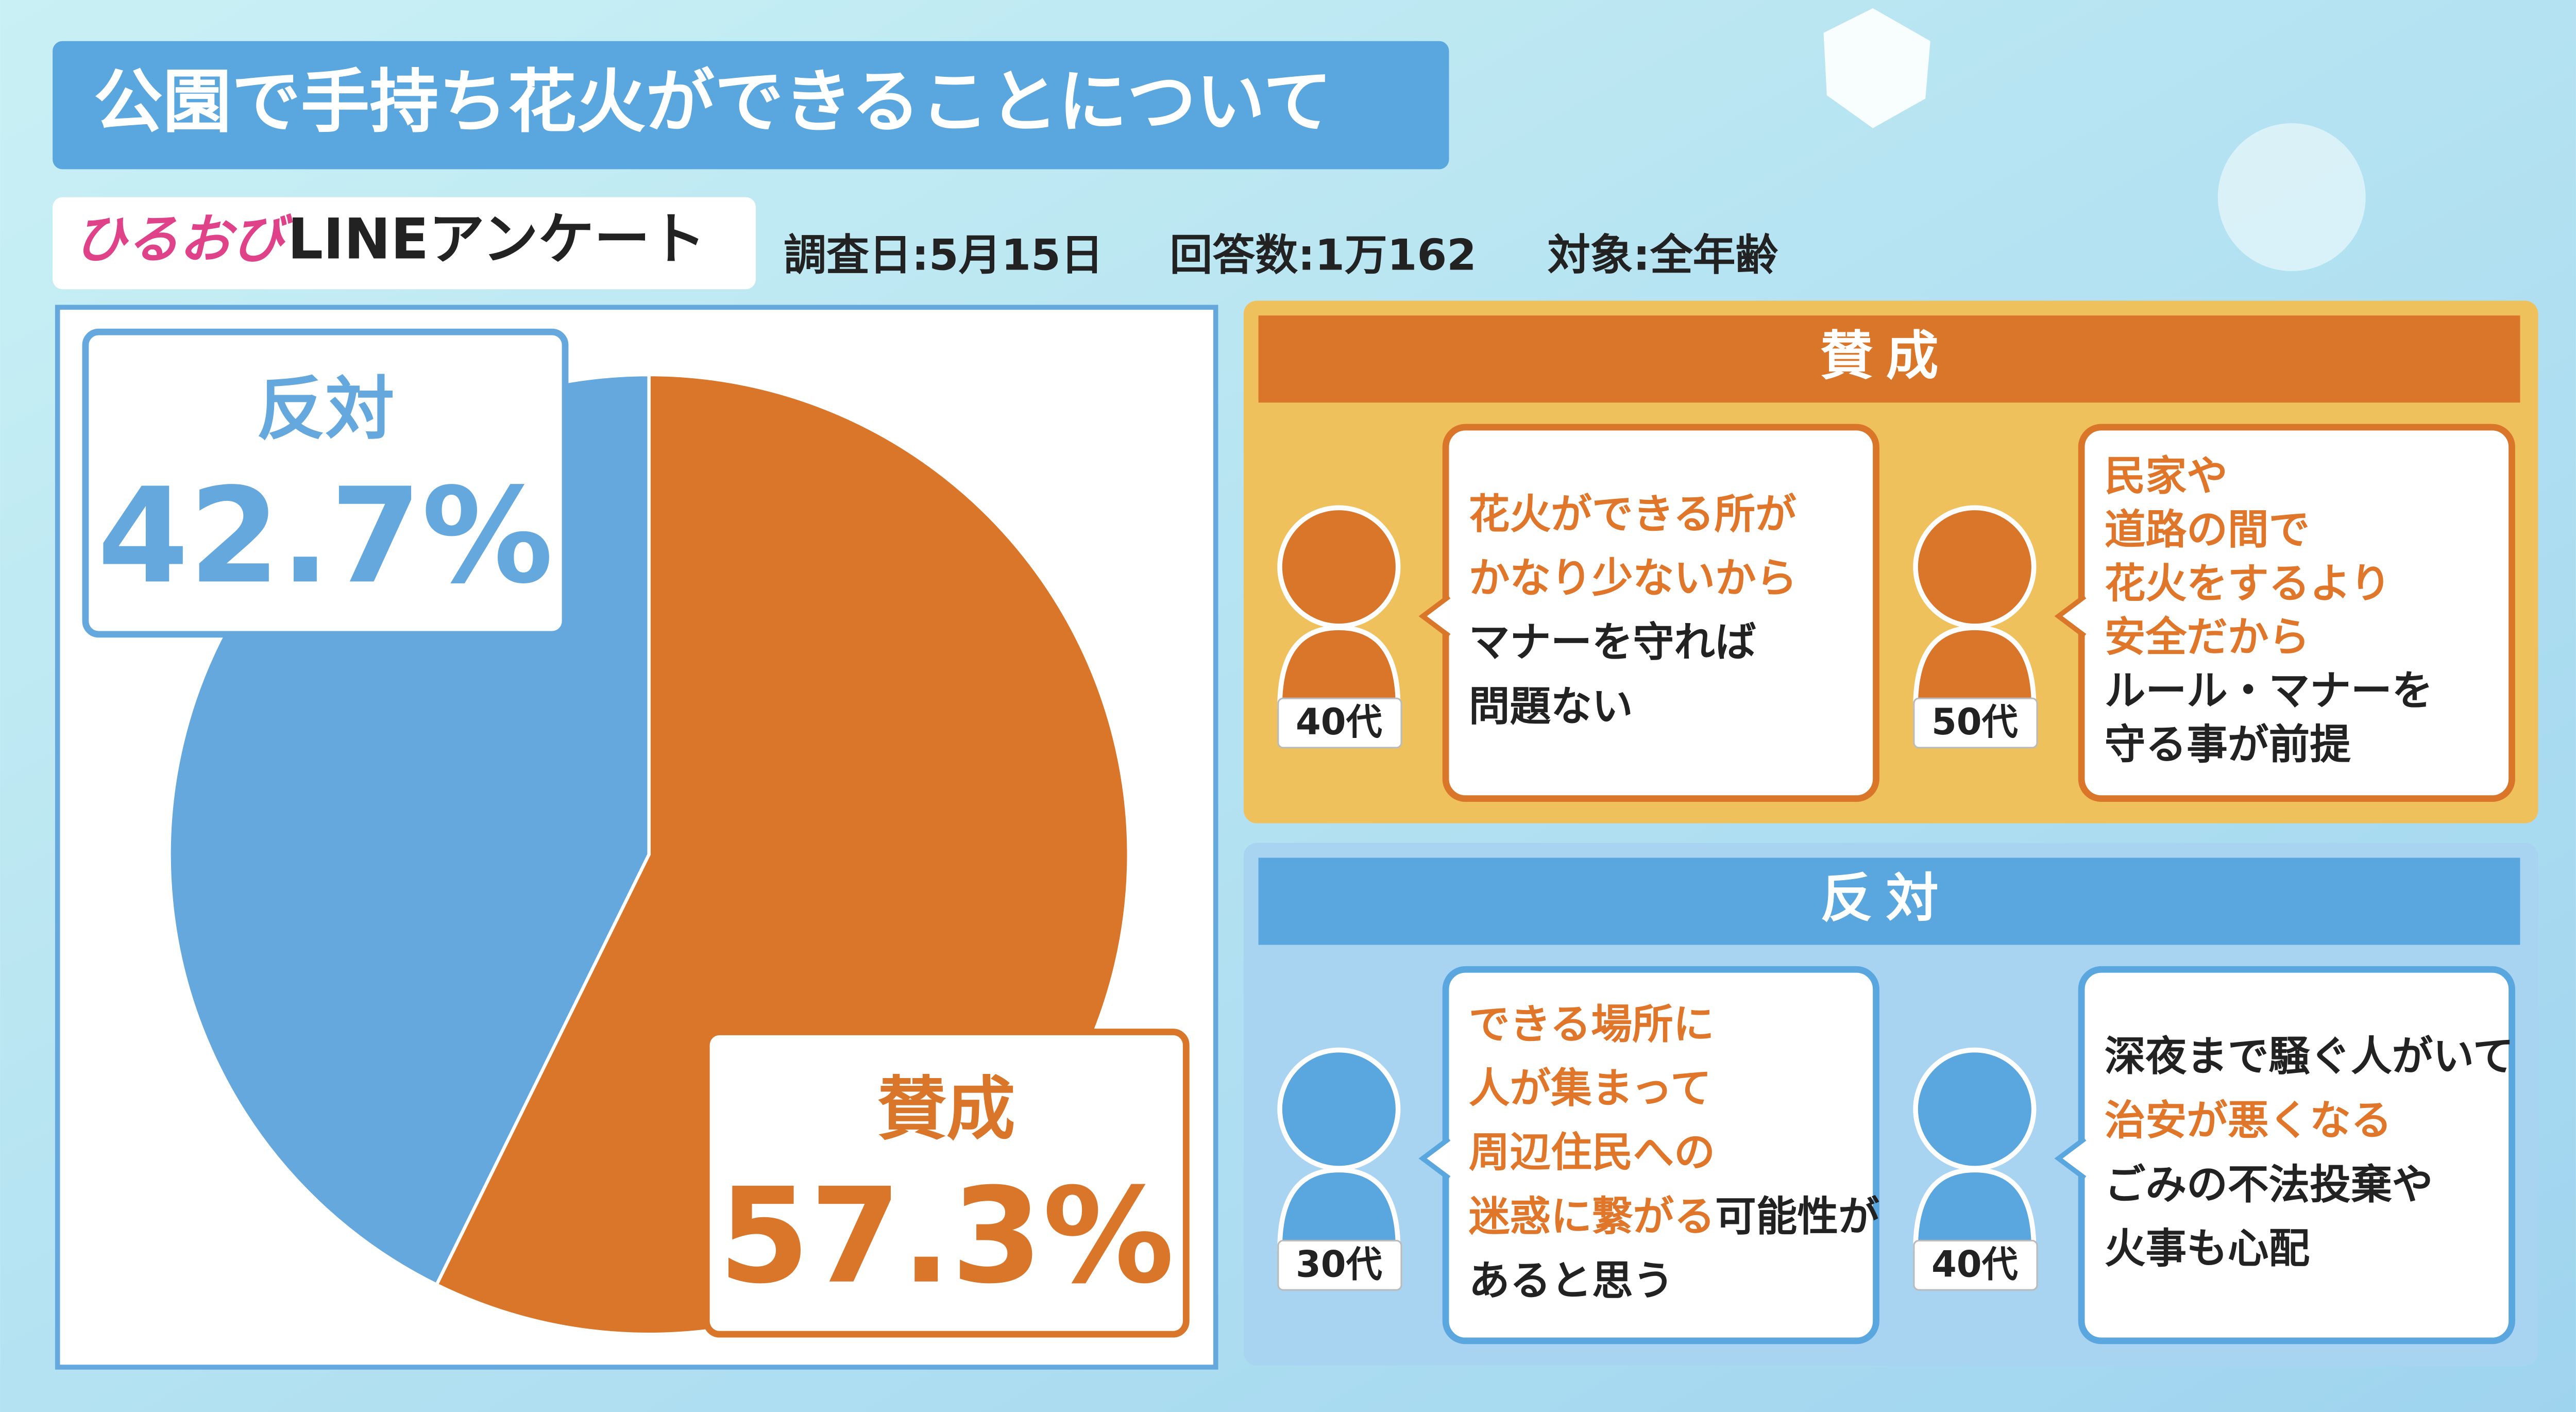 The height and width of the screenshot is (1412, 2576). I want to click on comment-segment: 火事も心配, so click(2207, 1248).